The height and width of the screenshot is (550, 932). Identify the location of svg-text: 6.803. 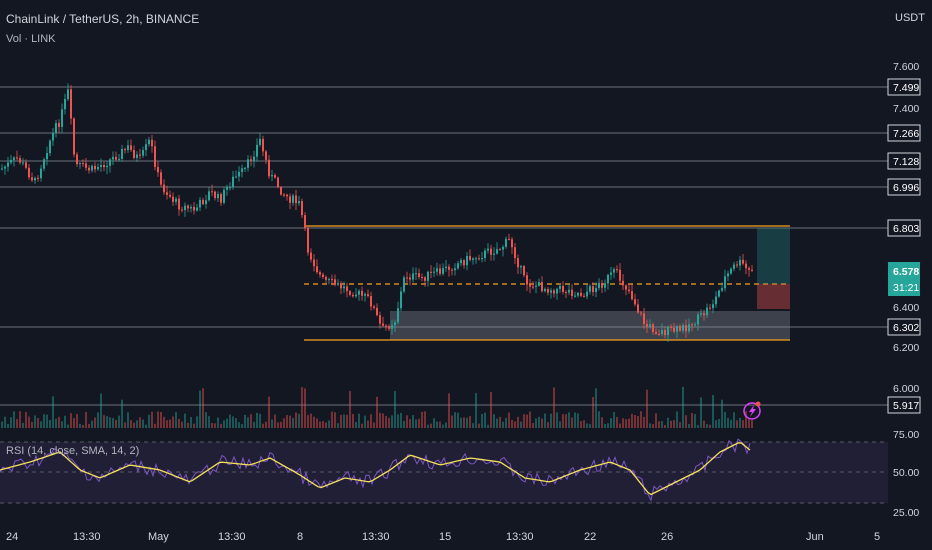
(906, 229).